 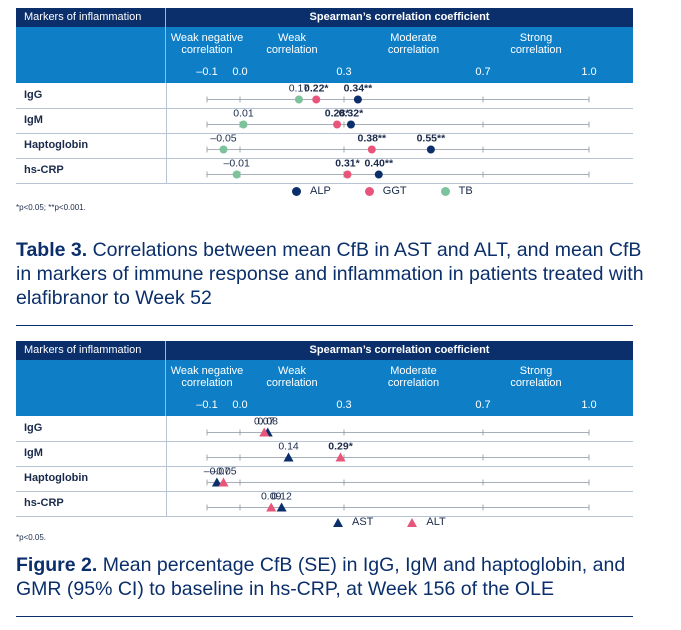 I want to click on data-label: 0.07, so click(x=264, y=422).